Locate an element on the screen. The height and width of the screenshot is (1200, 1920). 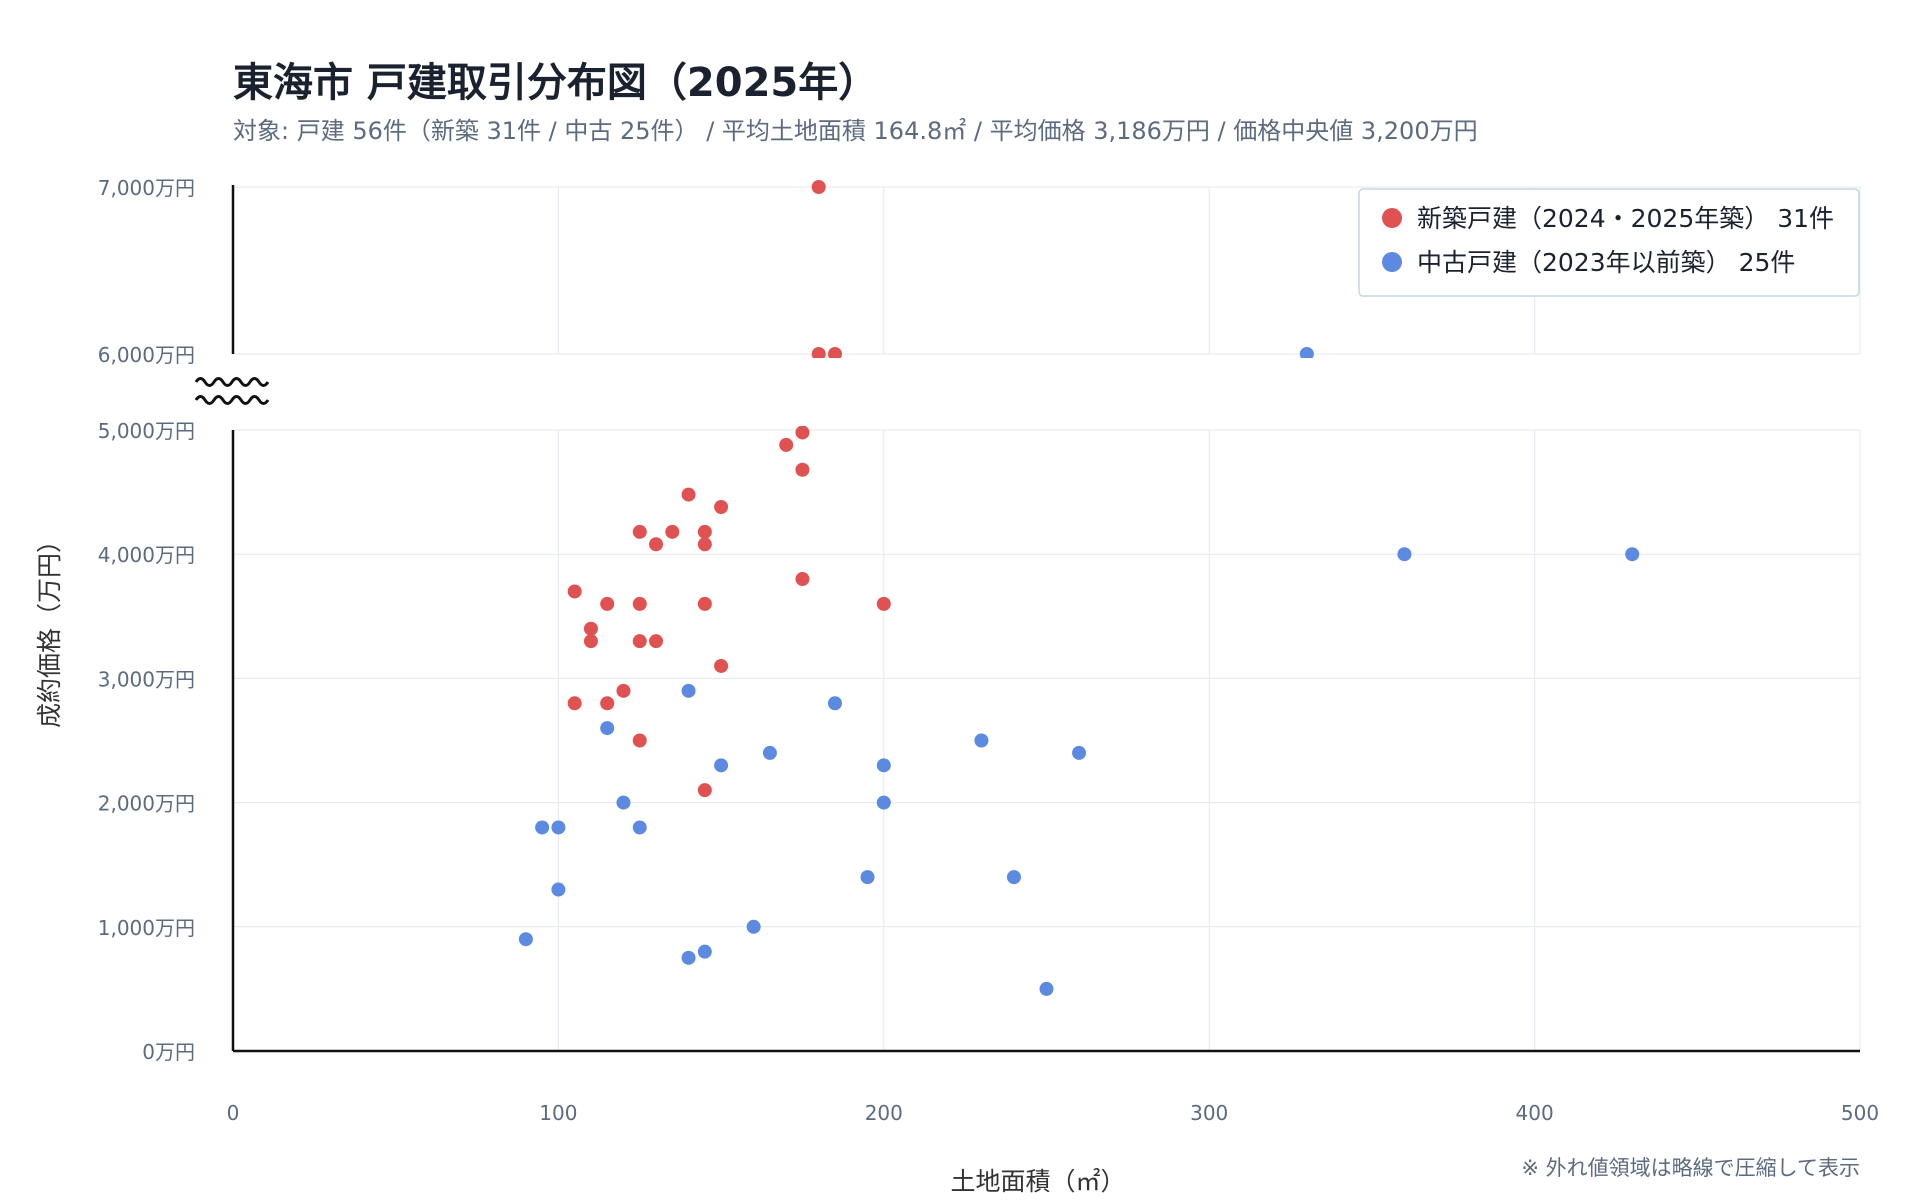
break-gap is located at coordinates (1035, 392).